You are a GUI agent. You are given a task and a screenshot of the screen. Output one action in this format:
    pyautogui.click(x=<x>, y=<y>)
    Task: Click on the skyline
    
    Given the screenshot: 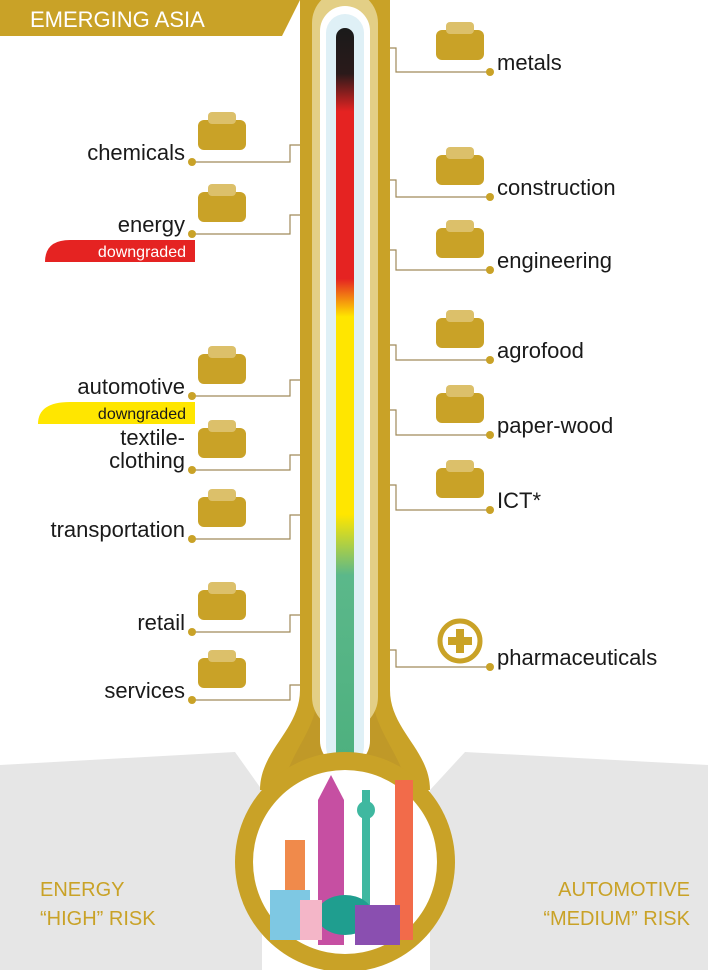 What is the action you would take?
    pyautogui.click(x=341, y=860)
    